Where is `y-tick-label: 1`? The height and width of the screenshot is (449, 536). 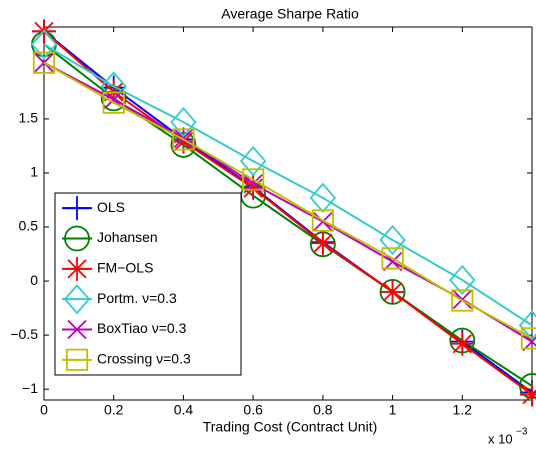
y-tick-label: 1 is located at coordinates (34, 172).